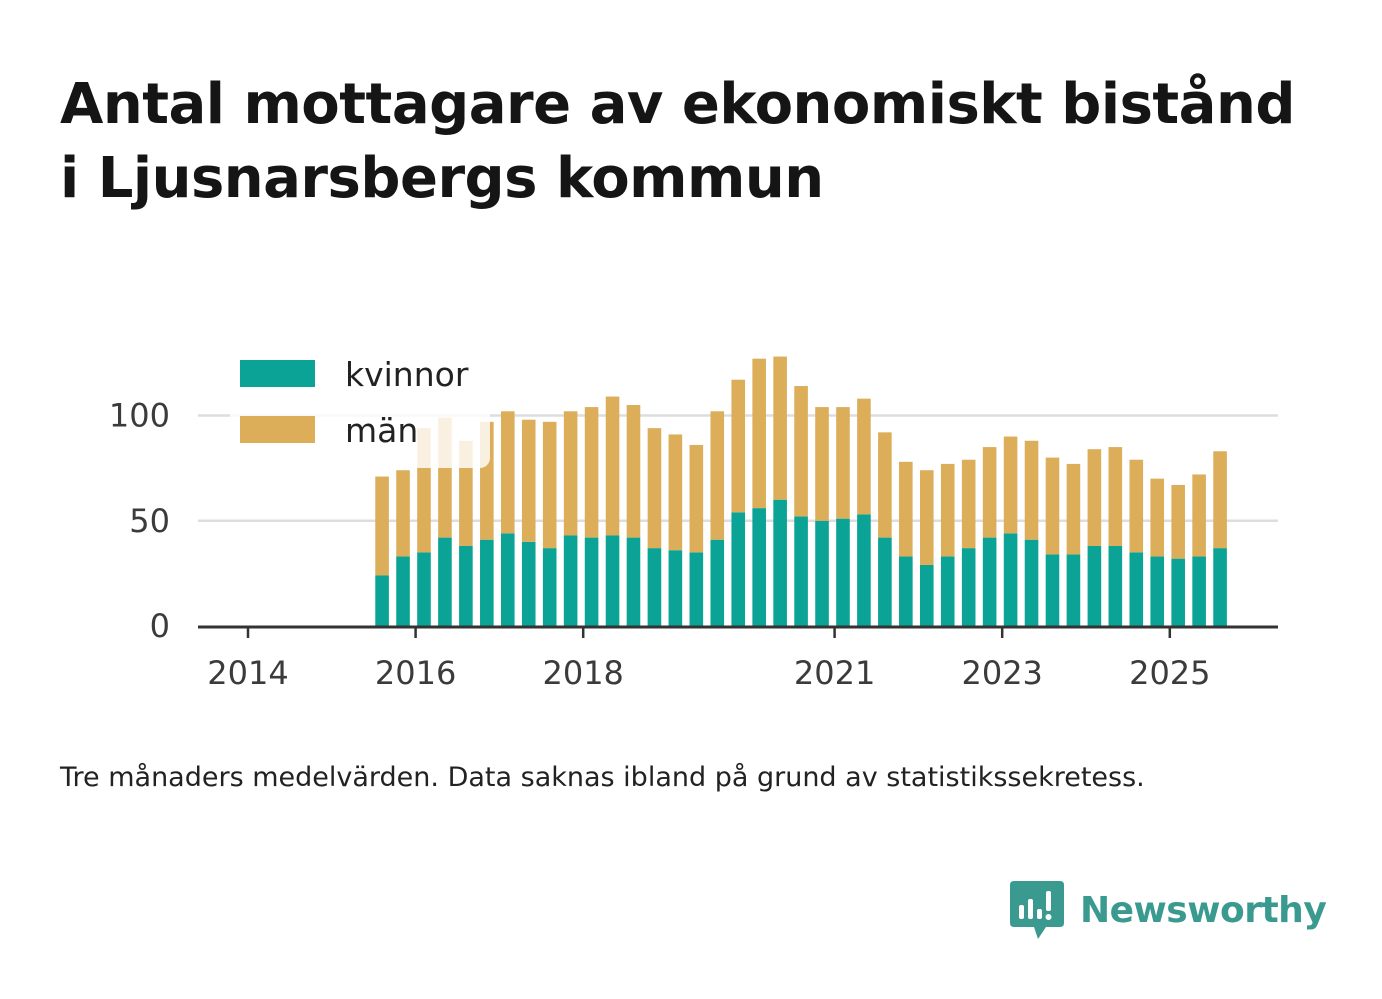  I want to click on newsworthy-logo-icon, so click(1037, 910).